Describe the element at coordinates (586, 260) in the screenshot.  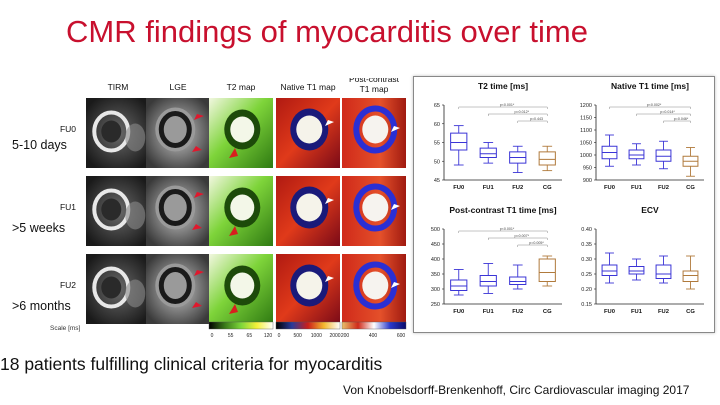
I see `y-tick-label: 0.30` at that location.